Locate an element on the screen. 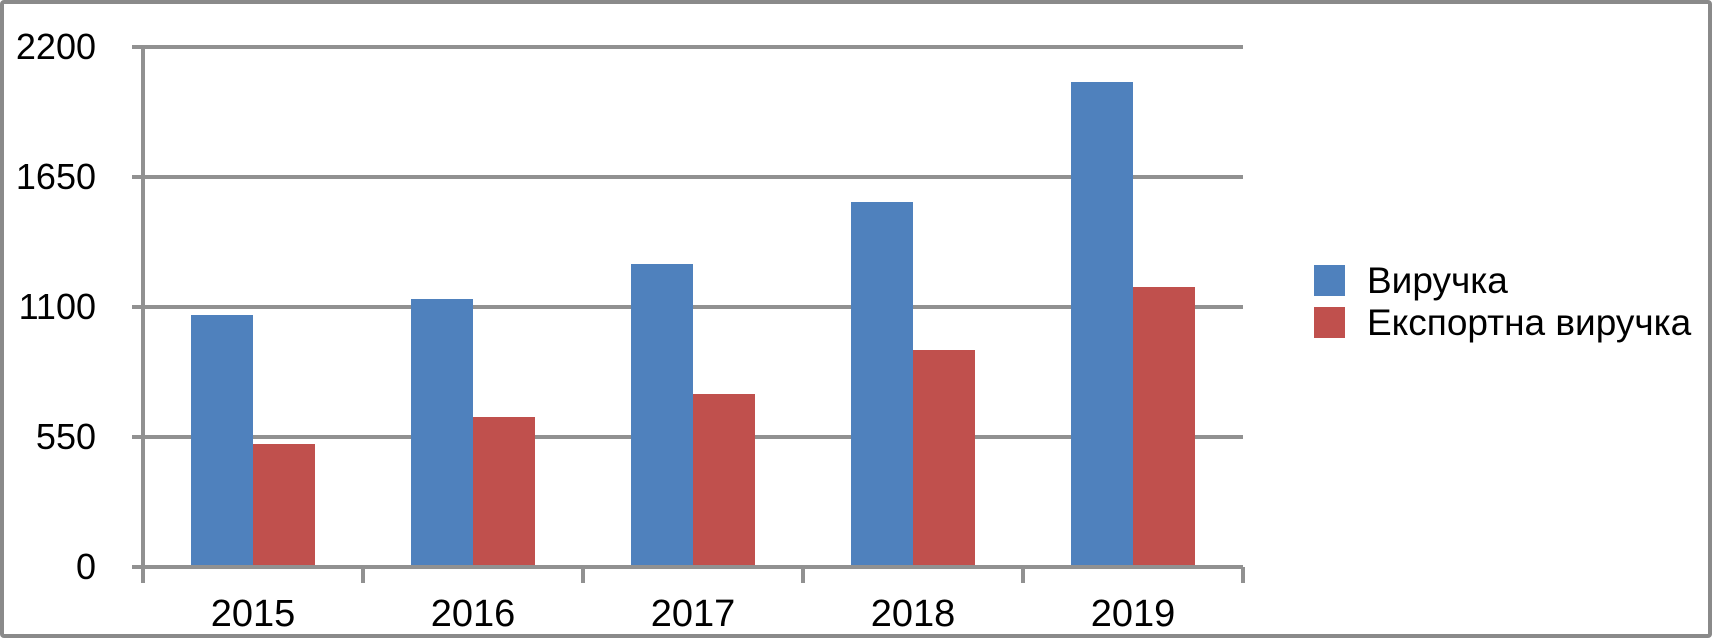  x-axis-label: 2019 is located at coordinates (1133, 614).